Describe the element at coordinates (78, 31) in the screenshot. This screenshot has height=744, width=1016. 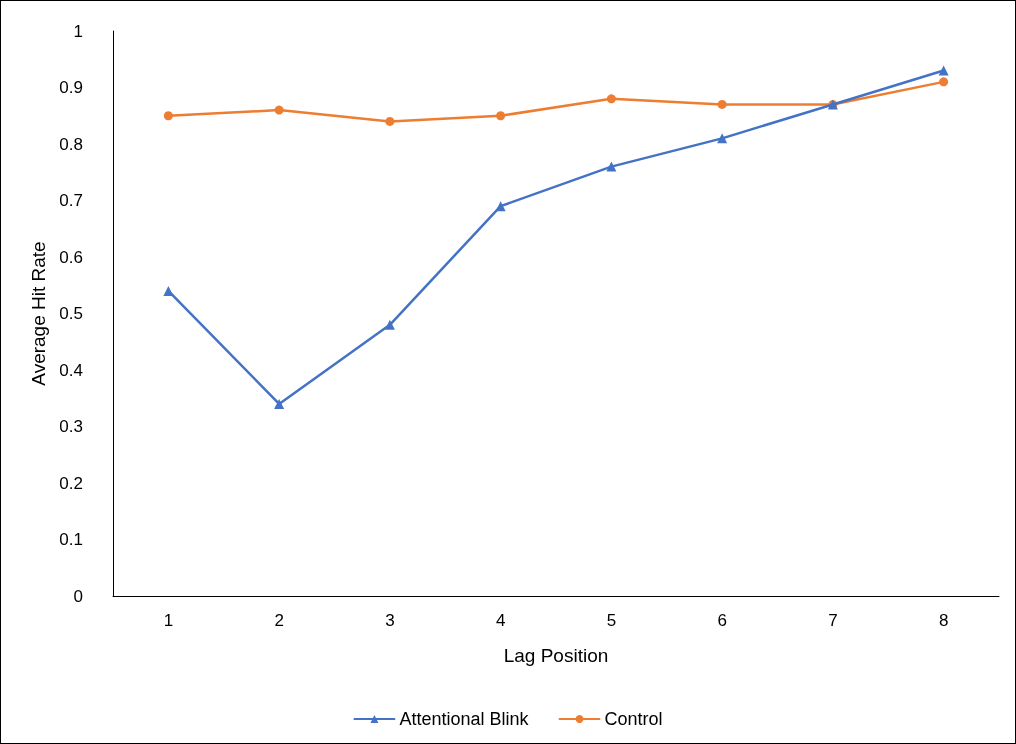
I see `y-tick-label: 1` at that location.